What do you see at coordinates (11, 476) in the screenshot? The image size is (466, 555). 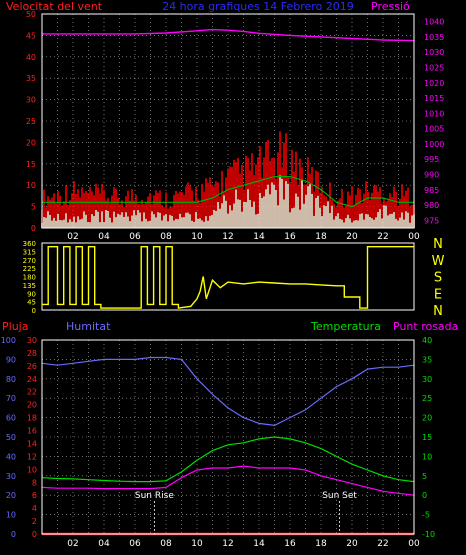 I see `humidity-tick-label: 30` at bounding box center [11, 476].